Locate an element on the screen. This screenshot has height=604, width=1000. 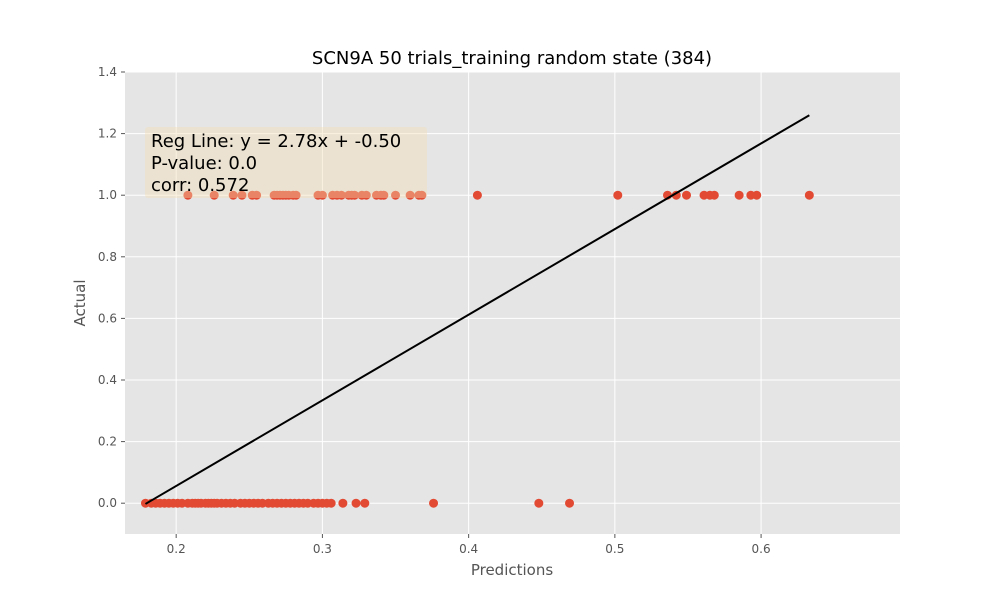
y-tick-label: 0.8 is located at coordinates (107, 257).